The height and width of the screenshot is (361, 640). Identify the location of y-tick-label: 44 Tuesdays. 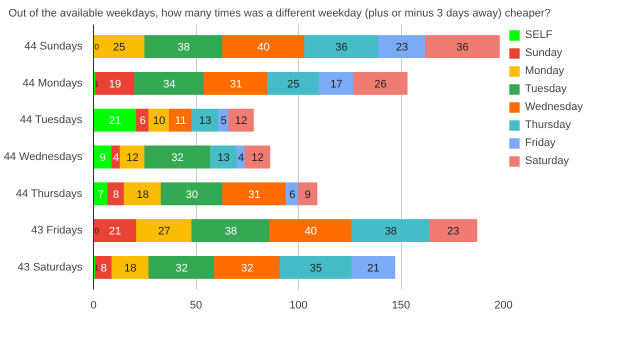
(51, 120).